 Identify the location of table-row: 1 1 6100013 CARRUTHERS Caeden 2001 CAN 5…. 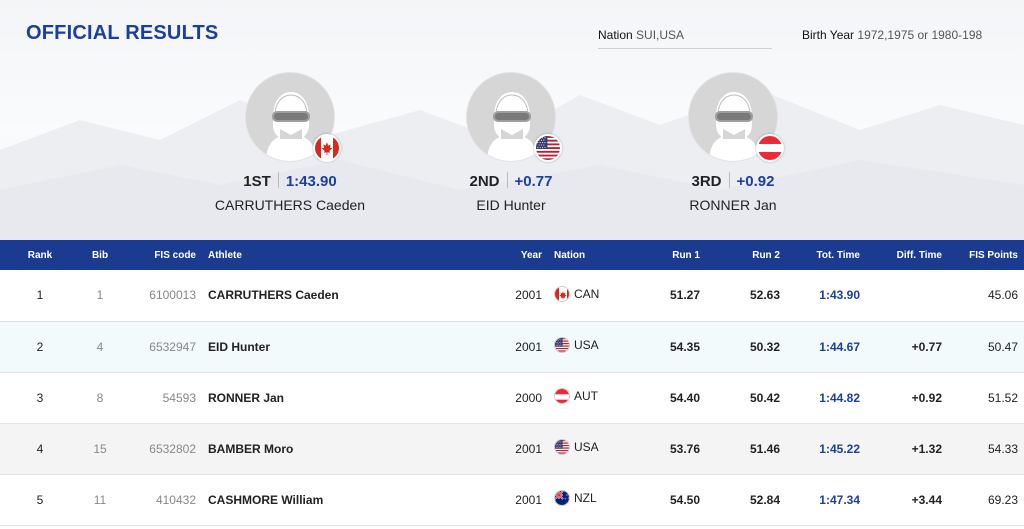
(512, 295).